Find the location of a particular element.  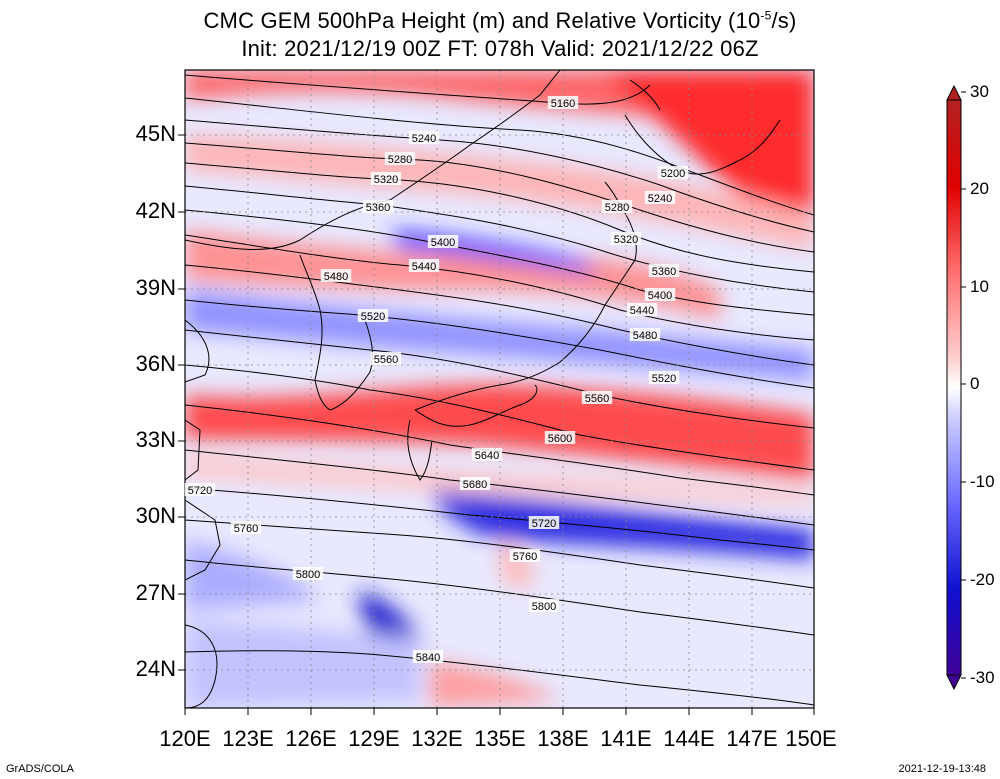

colorbar-gradient is located at coordinates (954, 387).